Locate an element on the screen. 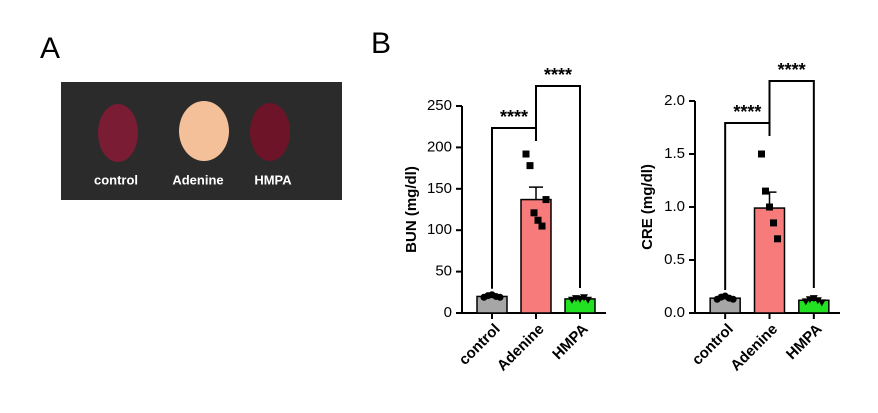  y-tick-label: 1.0 is located at coordinates (674, 206).